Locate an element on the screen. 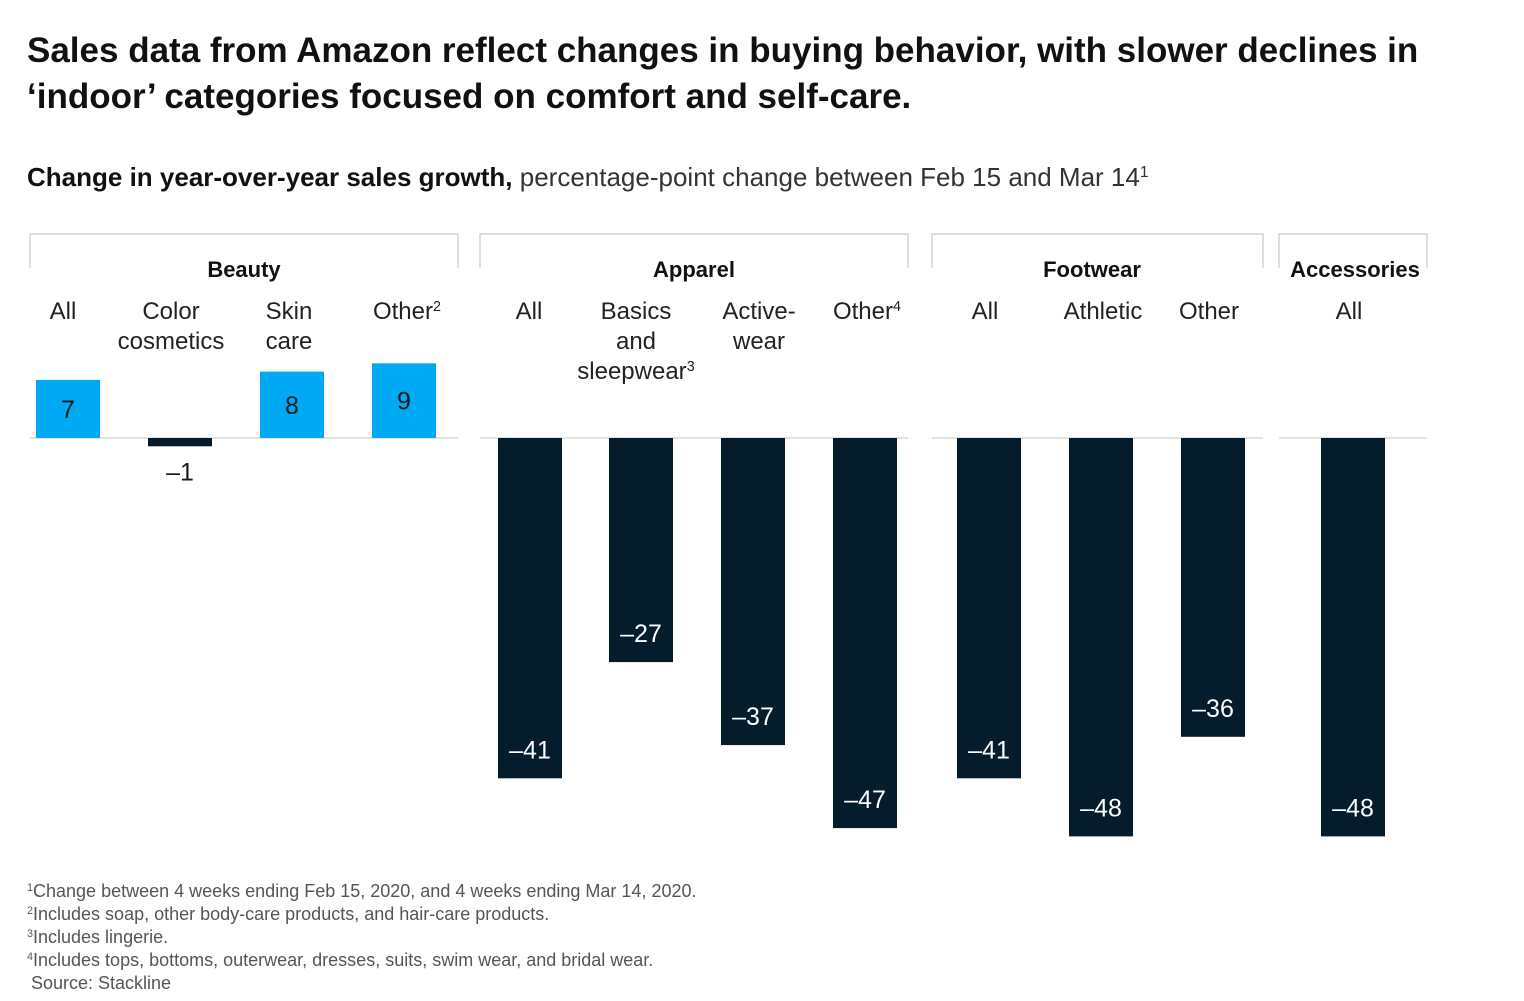 This screenshot has width=1524, height=1001. value-label-footwear-2: –36 is located at coordinates (1213, 709).